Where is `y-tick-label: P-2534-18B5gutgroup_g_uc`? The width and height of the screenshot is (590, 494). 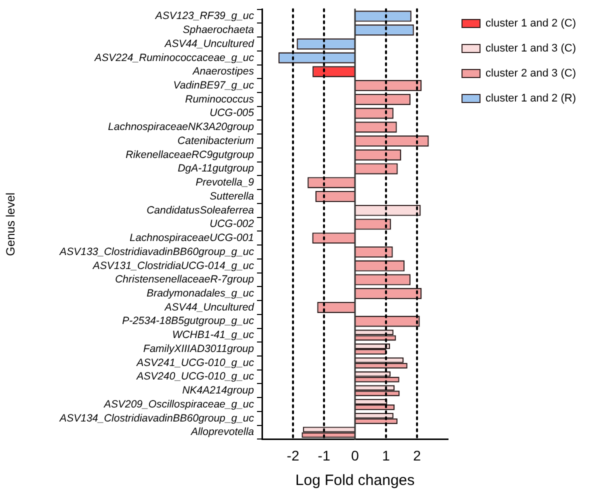 y-tick-label: P-2534-18B5gutgroup_g_uc is located at coordinates (188, 321).